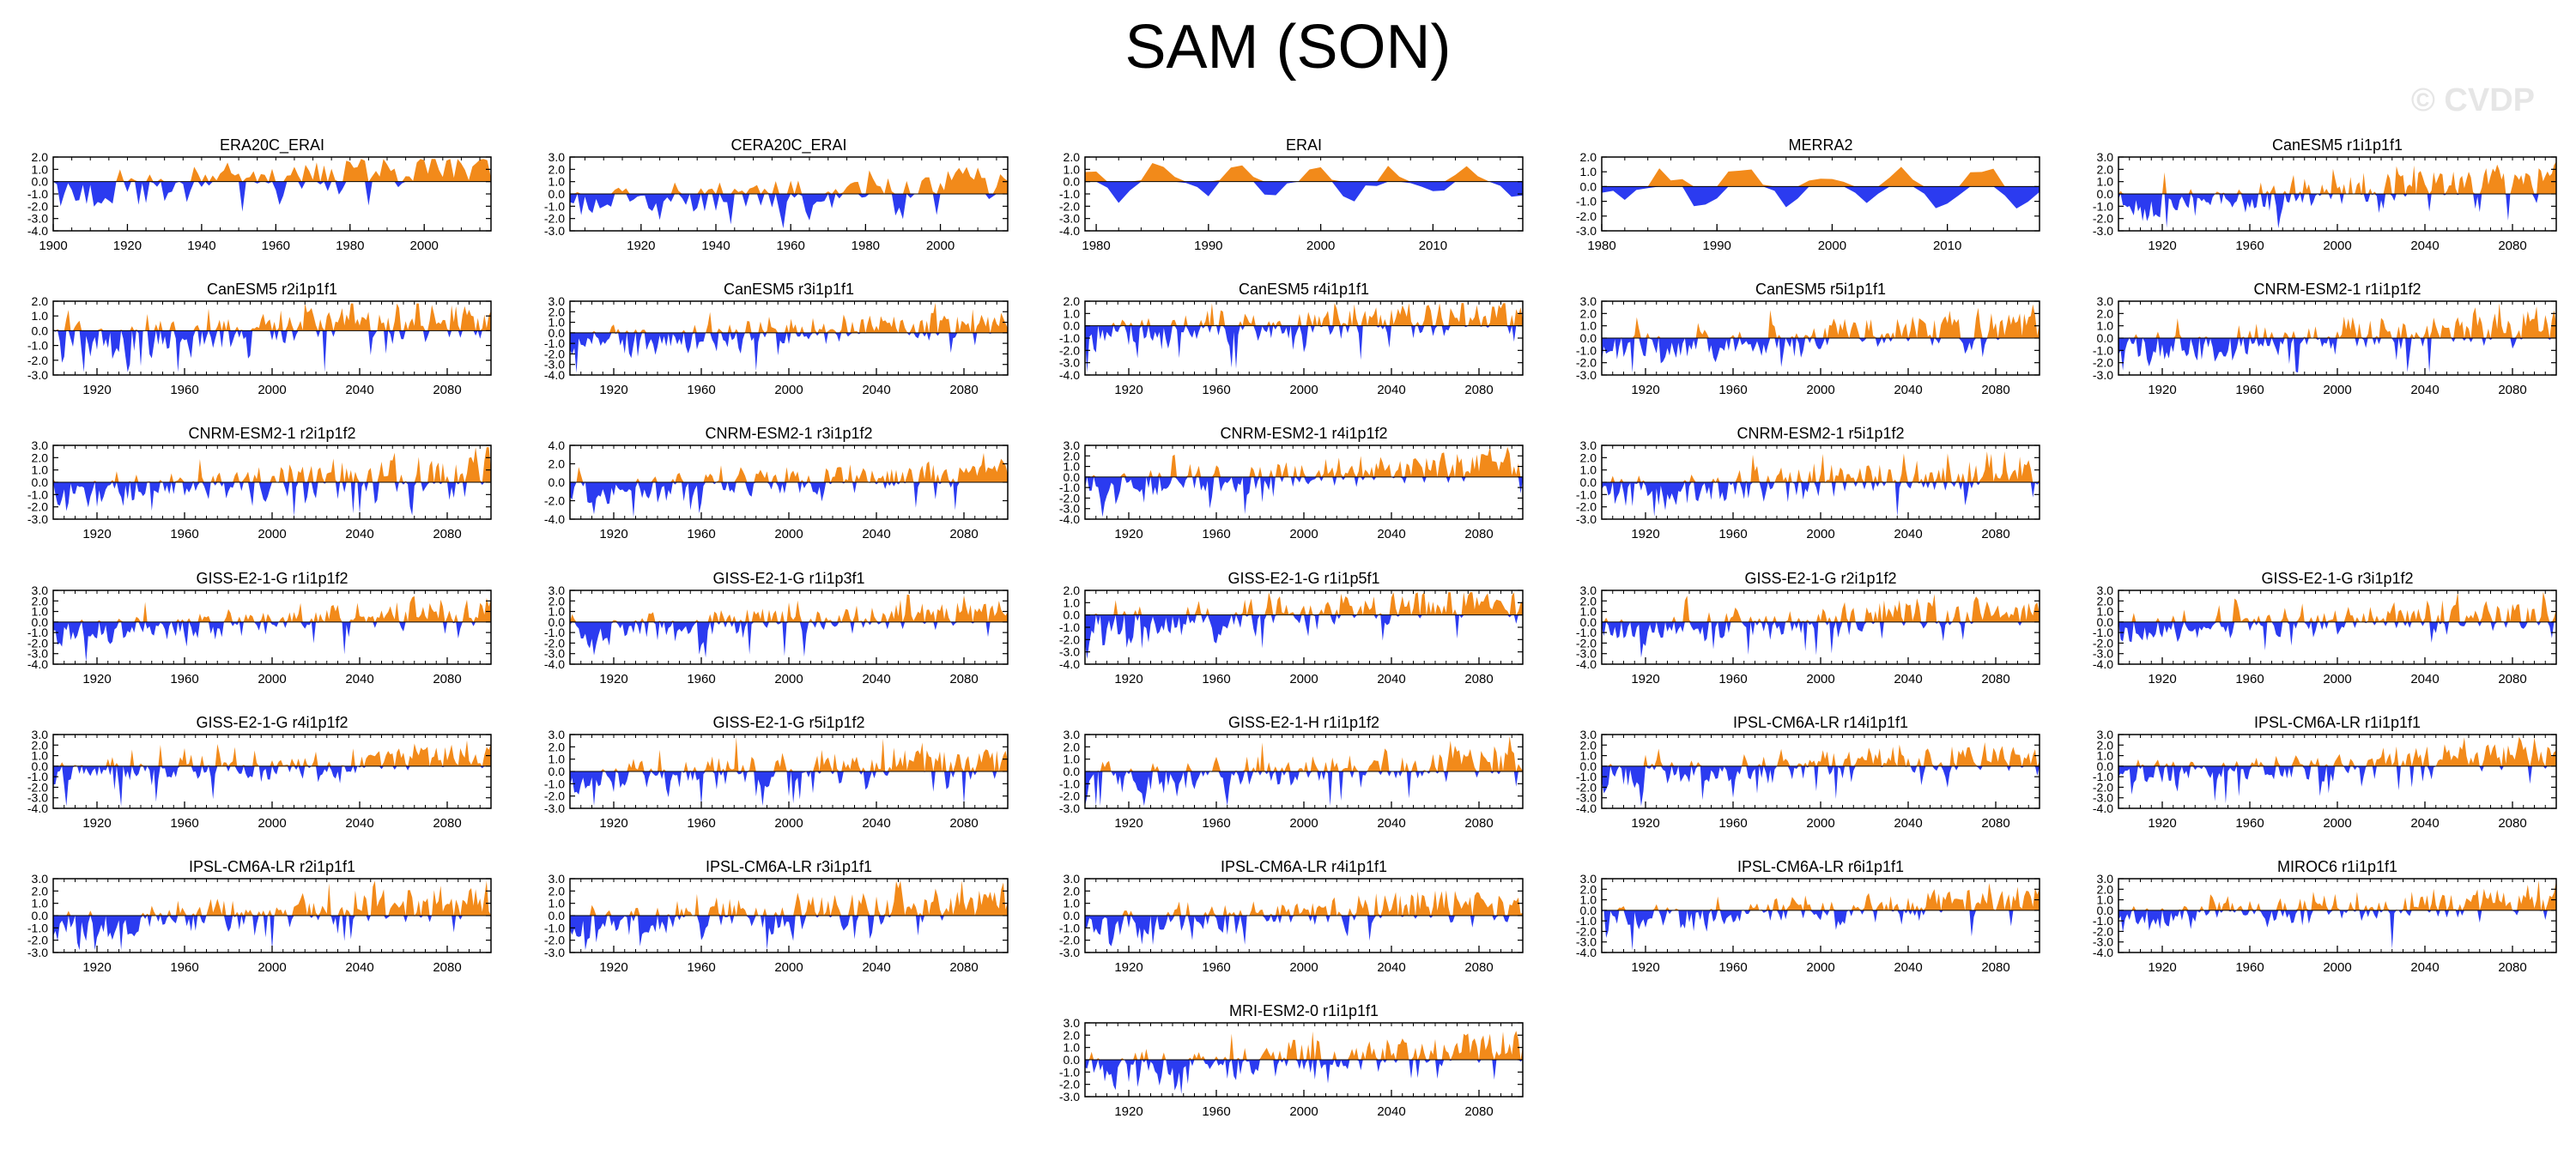  What do you see at coordinates (788, 145) in the screenshot?
I see `panel-title: CERA20C_ERAI` at bounding box center [788, 145].